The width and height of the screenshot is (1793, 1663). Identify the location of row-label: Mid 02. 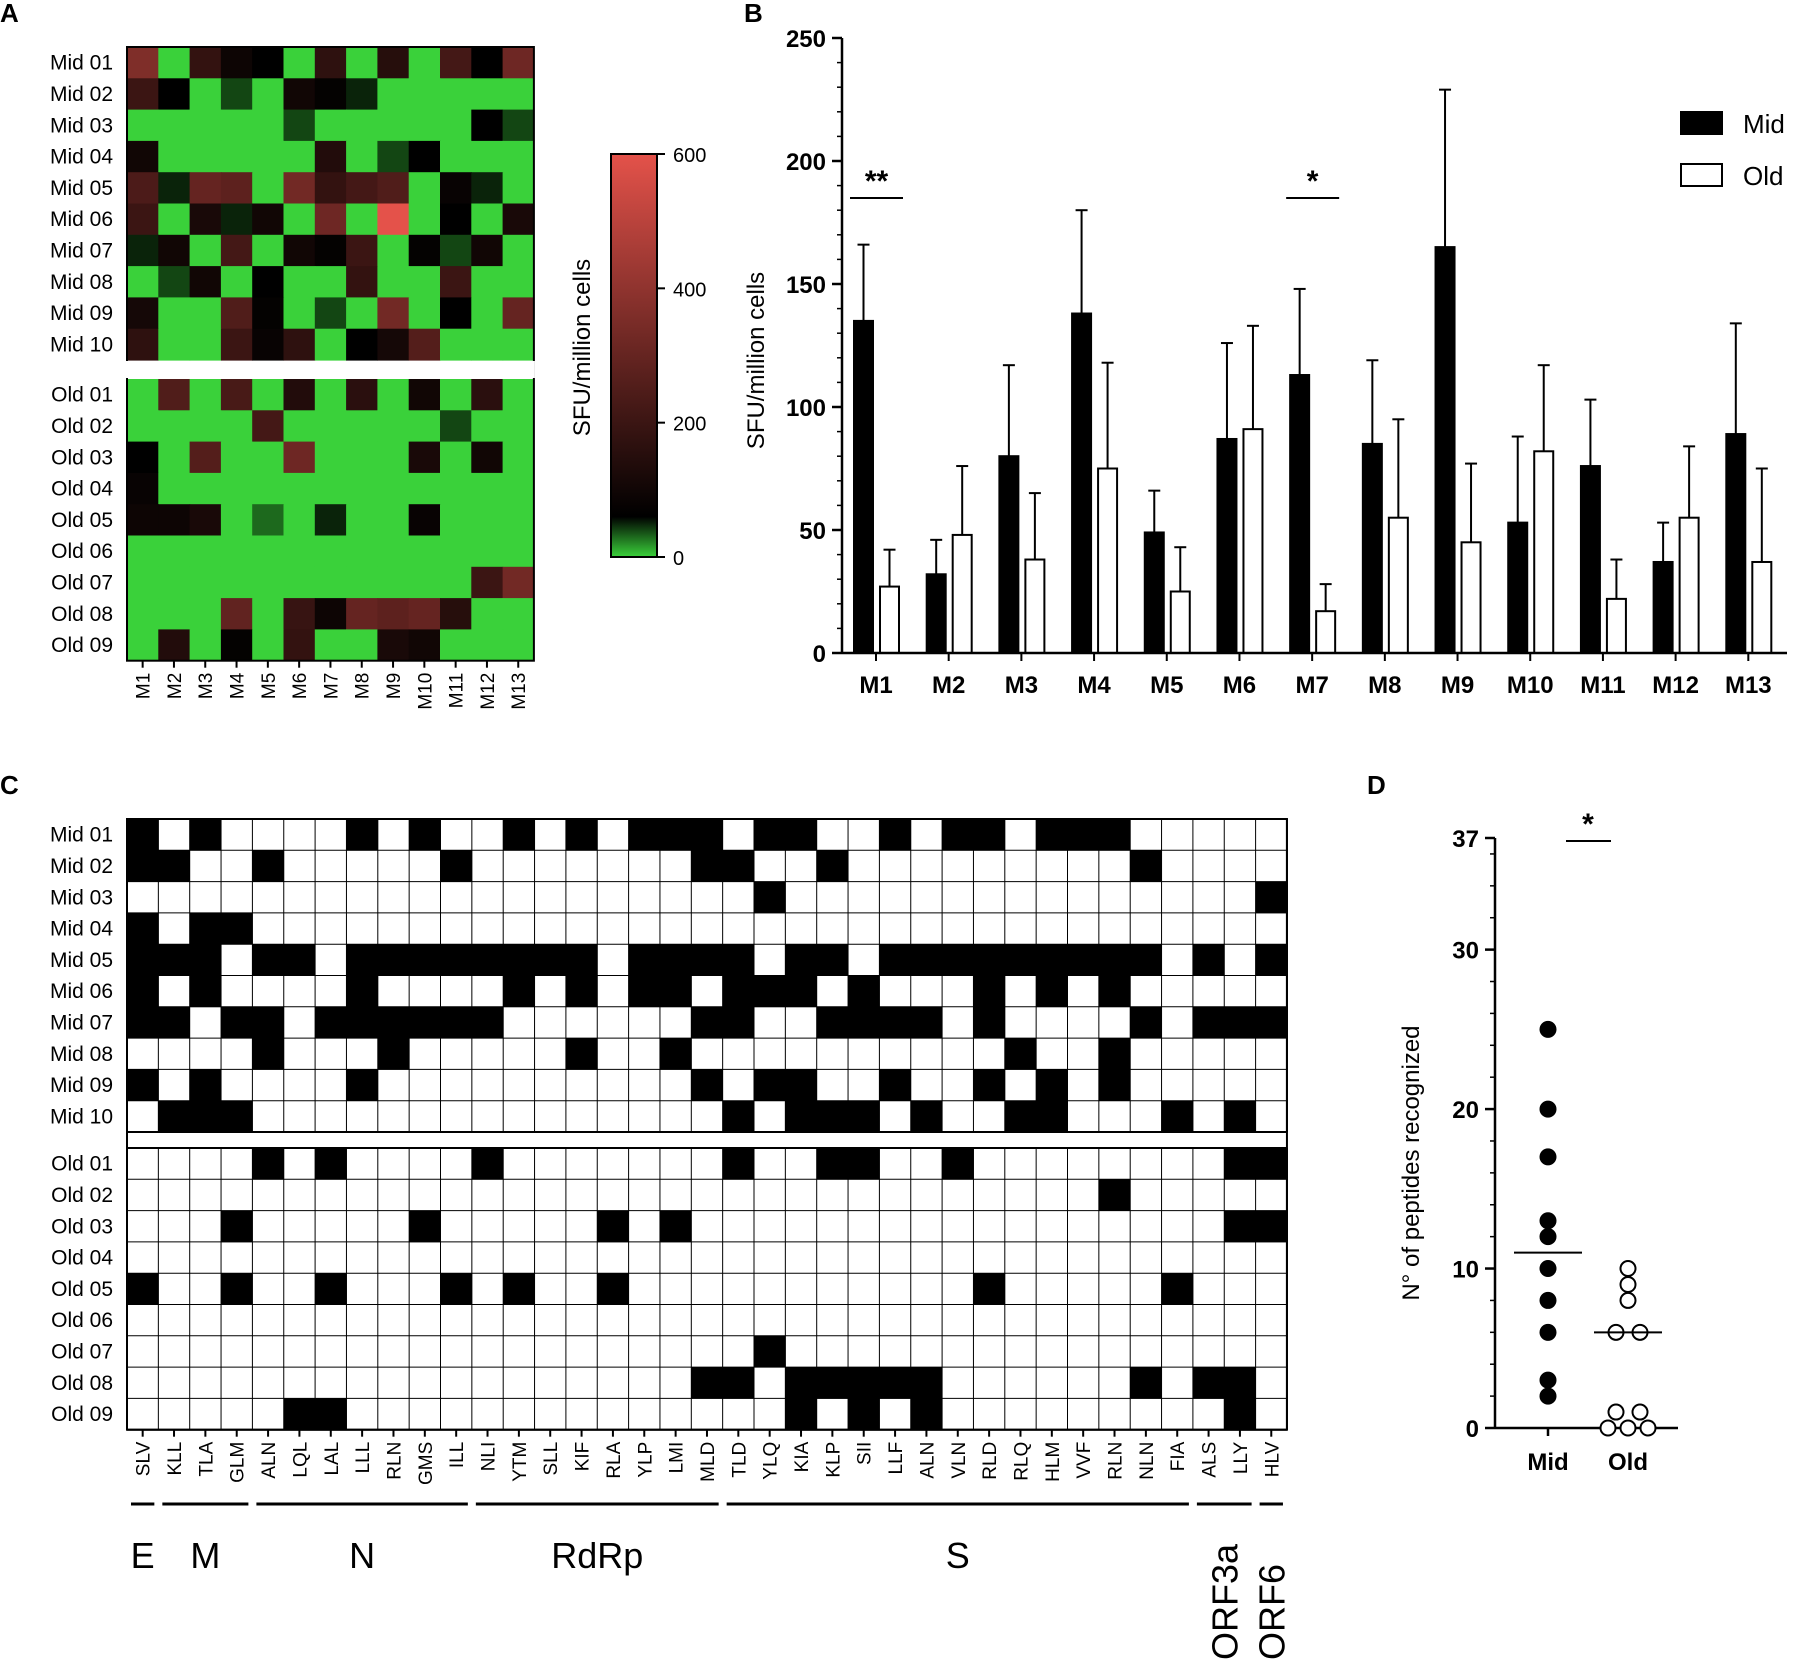
(81, 94).